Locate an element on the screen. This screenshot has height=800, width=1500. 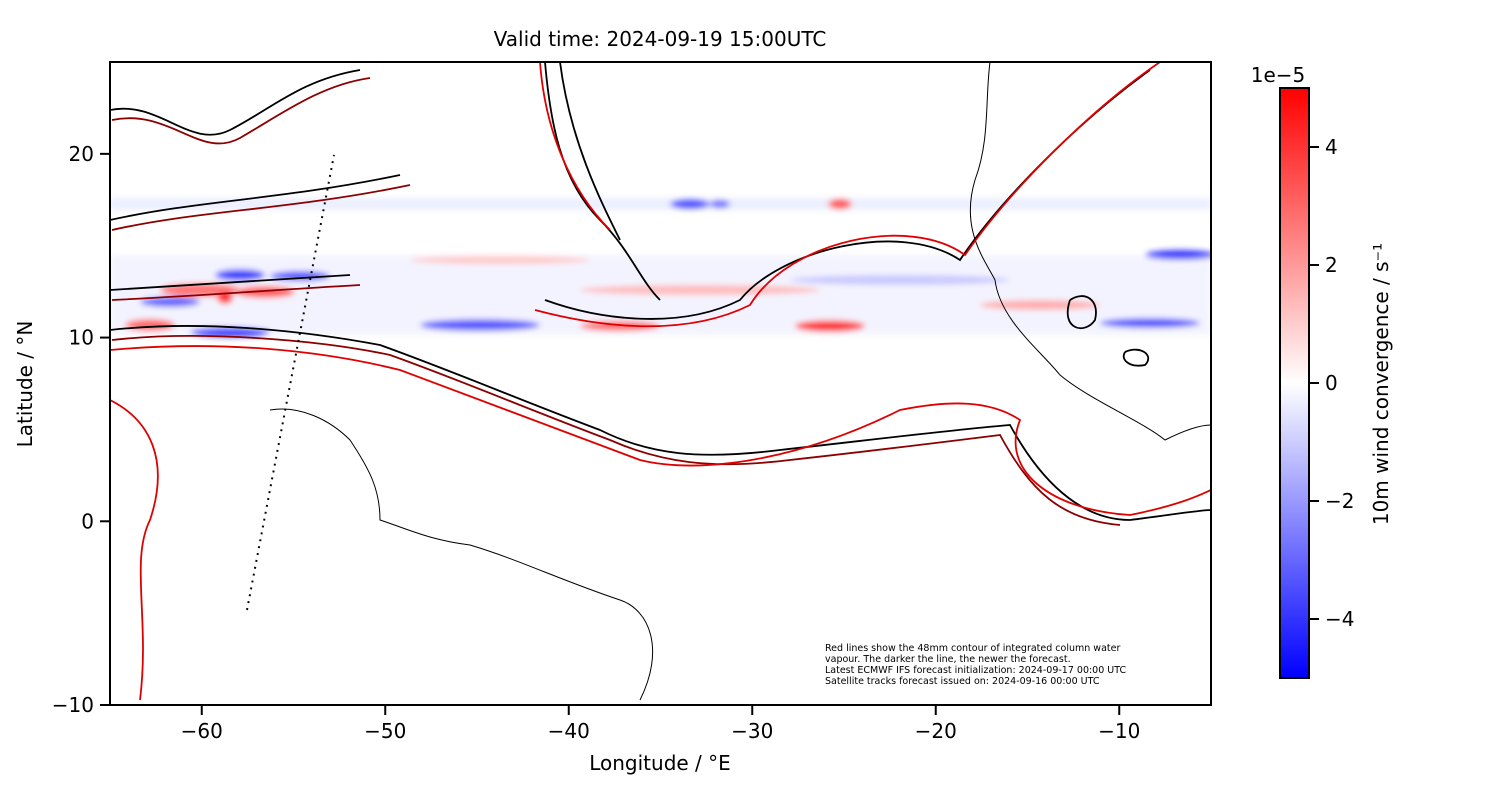
colorbar-tick-label: 0 is located at coordinates (1331, 383).